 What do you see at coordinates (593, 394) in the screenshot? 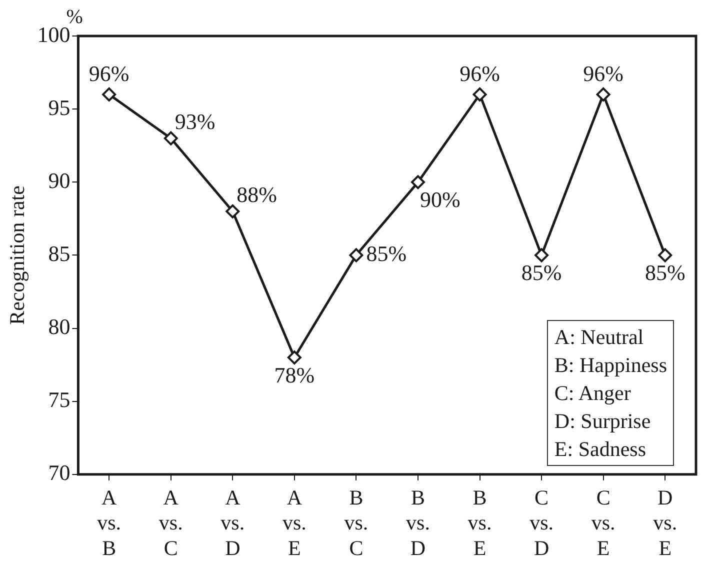
I see `annotation: C: Anger` at bounding box center [593, 394].